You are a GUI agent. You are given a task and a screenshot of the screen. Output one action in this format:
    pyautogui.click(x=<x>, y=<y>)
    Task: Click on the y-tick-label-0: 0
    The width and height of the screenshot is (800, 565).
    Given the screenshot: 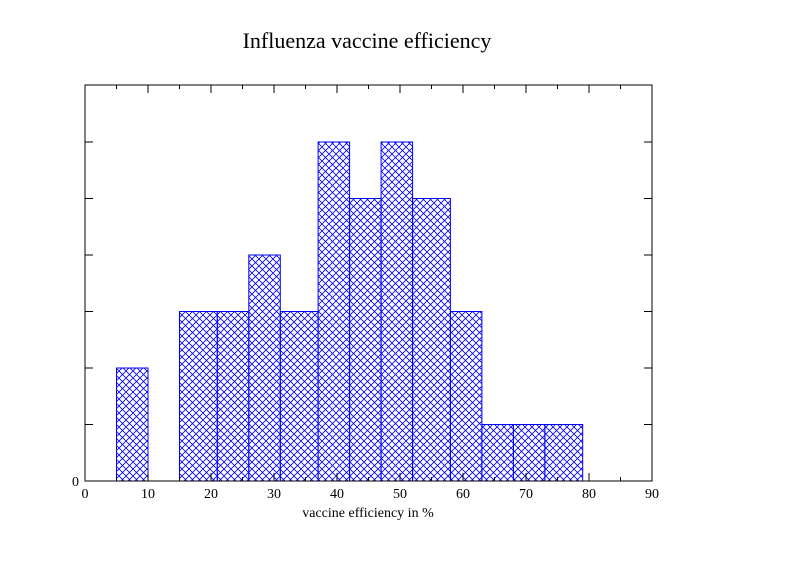 What is the action you would take?
    pyautogui.click(x=75, y=482)
    